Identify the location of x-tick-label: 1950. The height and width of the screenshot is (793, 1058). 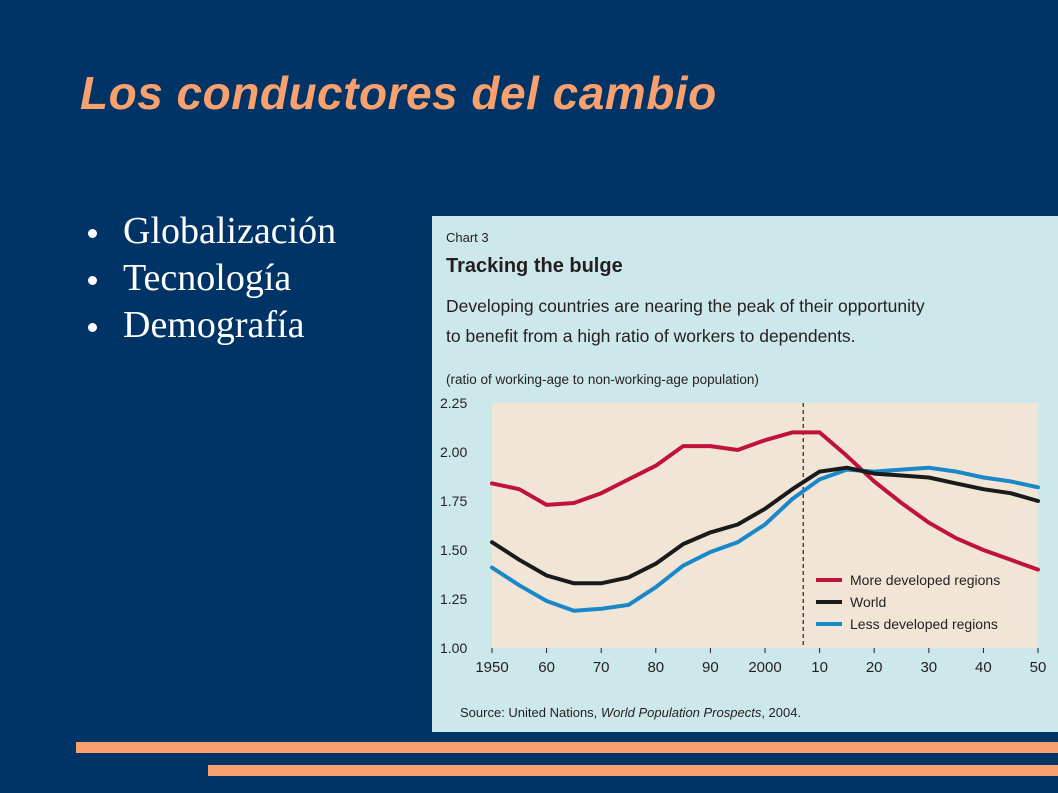
(491, 667).